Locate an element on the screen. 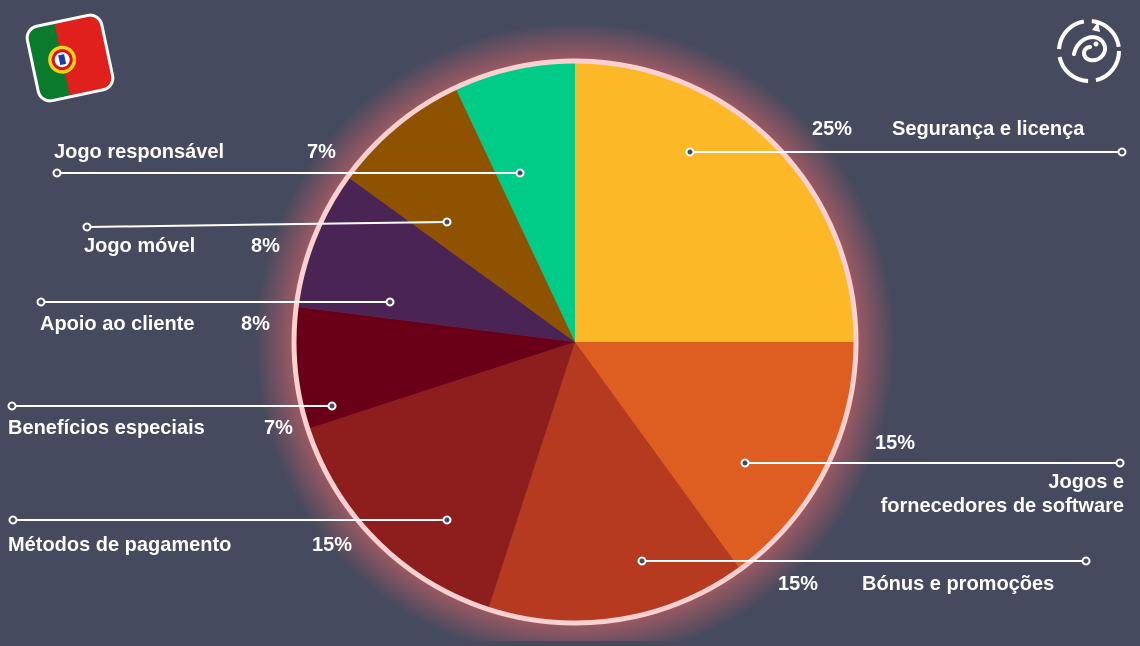 The width and height of the screenshot is (1140, 646). slice-label-2: Bónus e promoções is located at coordinates (958, 584).